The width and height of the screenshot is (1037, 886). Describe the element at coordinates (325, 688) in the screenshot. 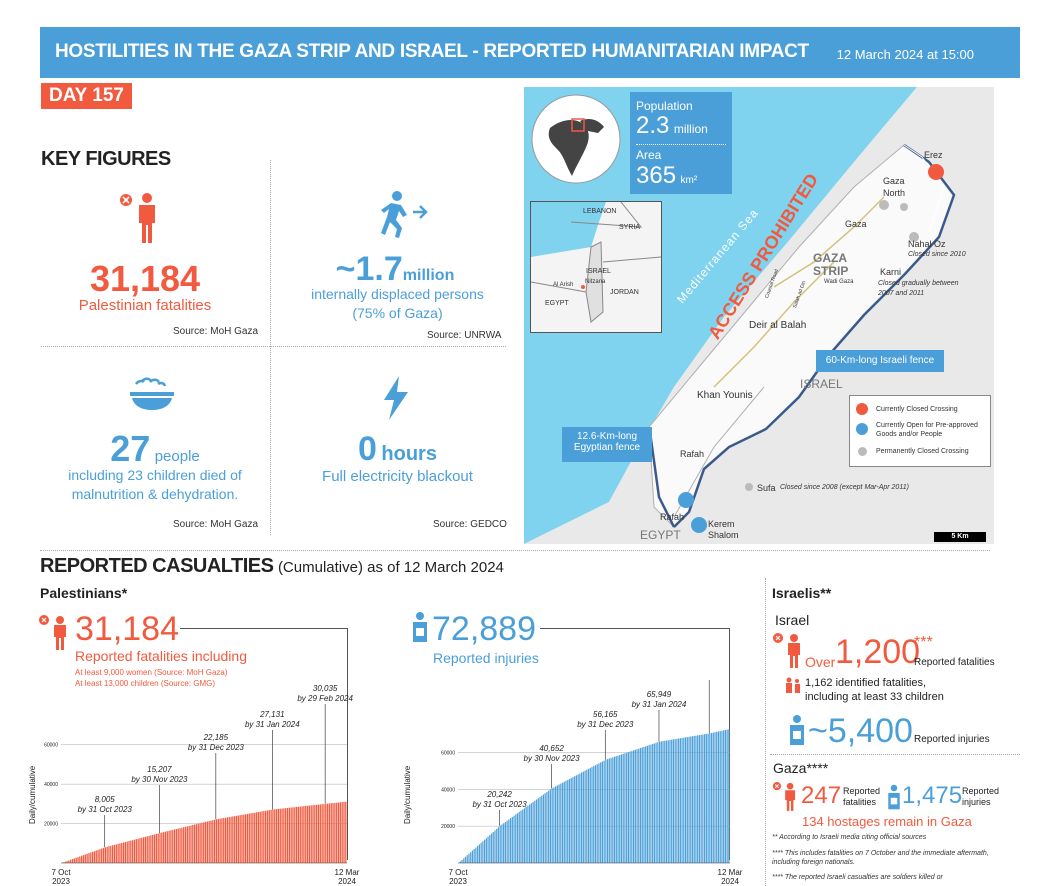

I see `annotation-value: 30,035` at that location.